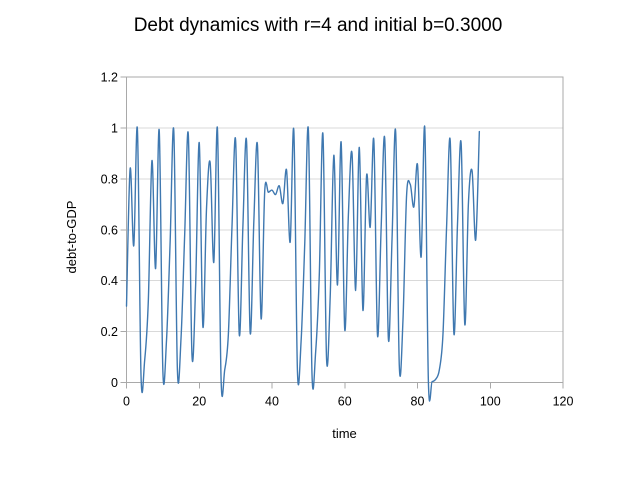 The height and width of the screenshot is (479, 636). Describe the element at coordinates (109, 281) in the screenshot. I see `y-tick-label: 0.4` at that location.